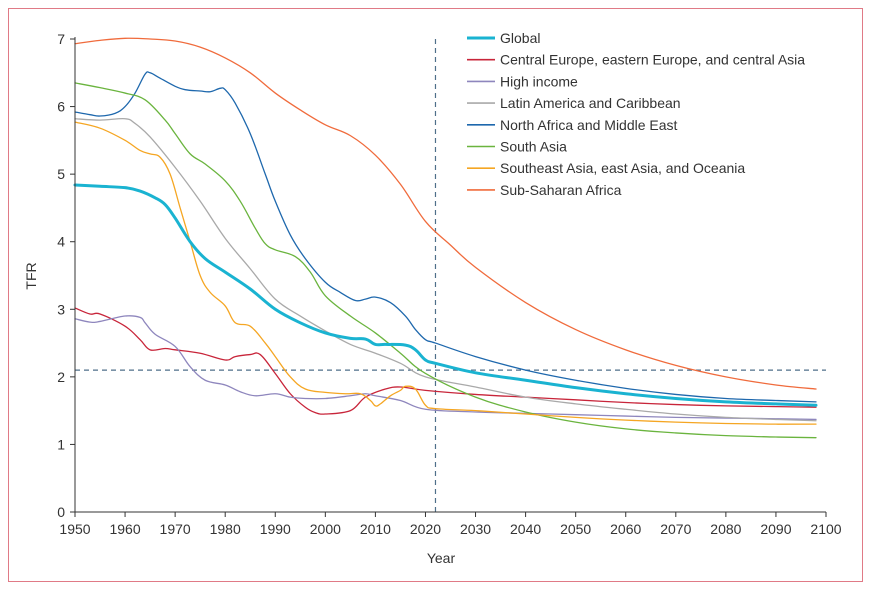 The image size is (875, 592). Describe the element at coordinates (775, 529) in the screenshot. I see `x-tick-label: 2090` at that location.